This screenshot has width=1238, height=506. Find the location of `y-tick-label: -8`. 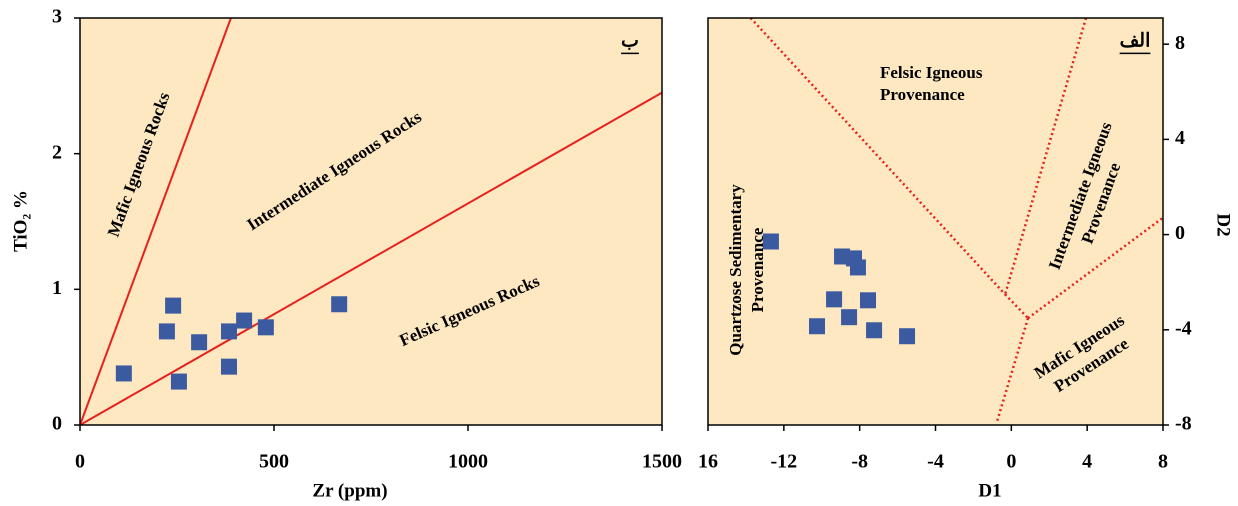

y-tick-label: -8 is located at coordinates (1183, 424).